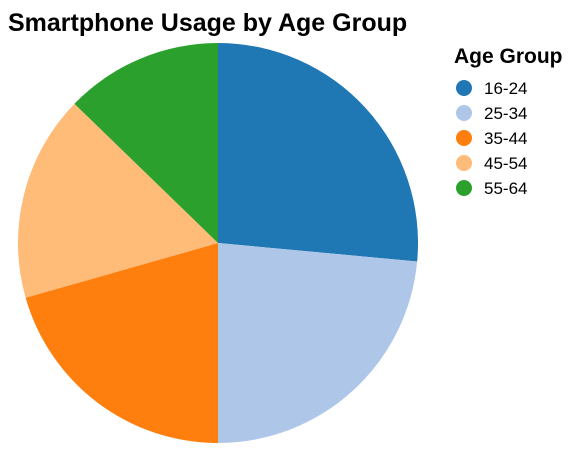 This screenshot has width=578, height=454. Describe the element at coordinates (505, 113) in the screenshot. I see `legend-label-25-34: 25-34` at that location.